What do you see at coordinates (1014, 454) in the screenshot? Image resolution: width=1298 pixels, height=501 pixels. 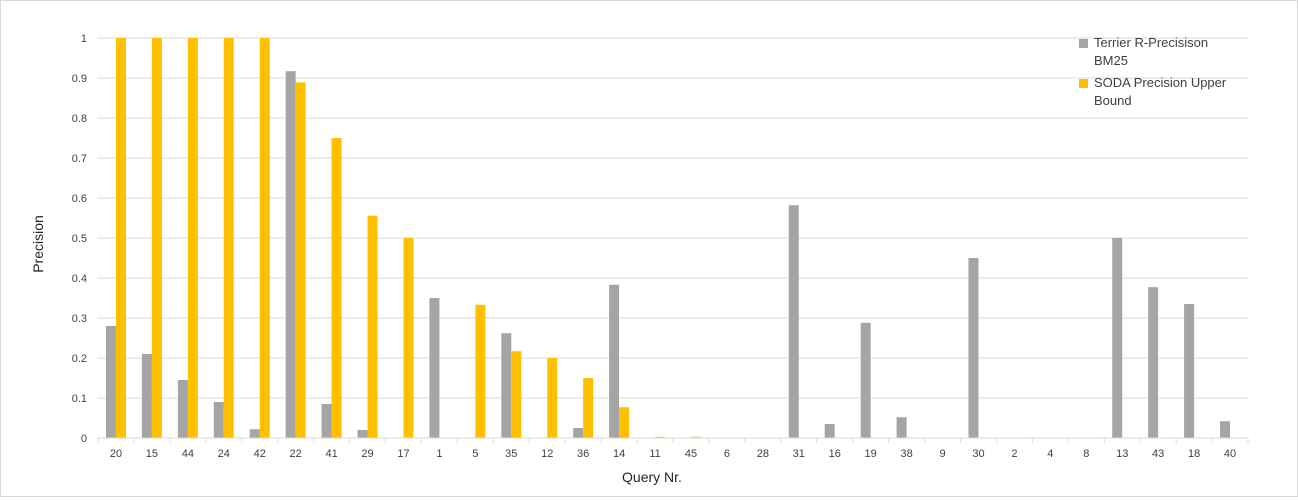 I see `x-tick-label: 2` at bounding box center [1014, 454].